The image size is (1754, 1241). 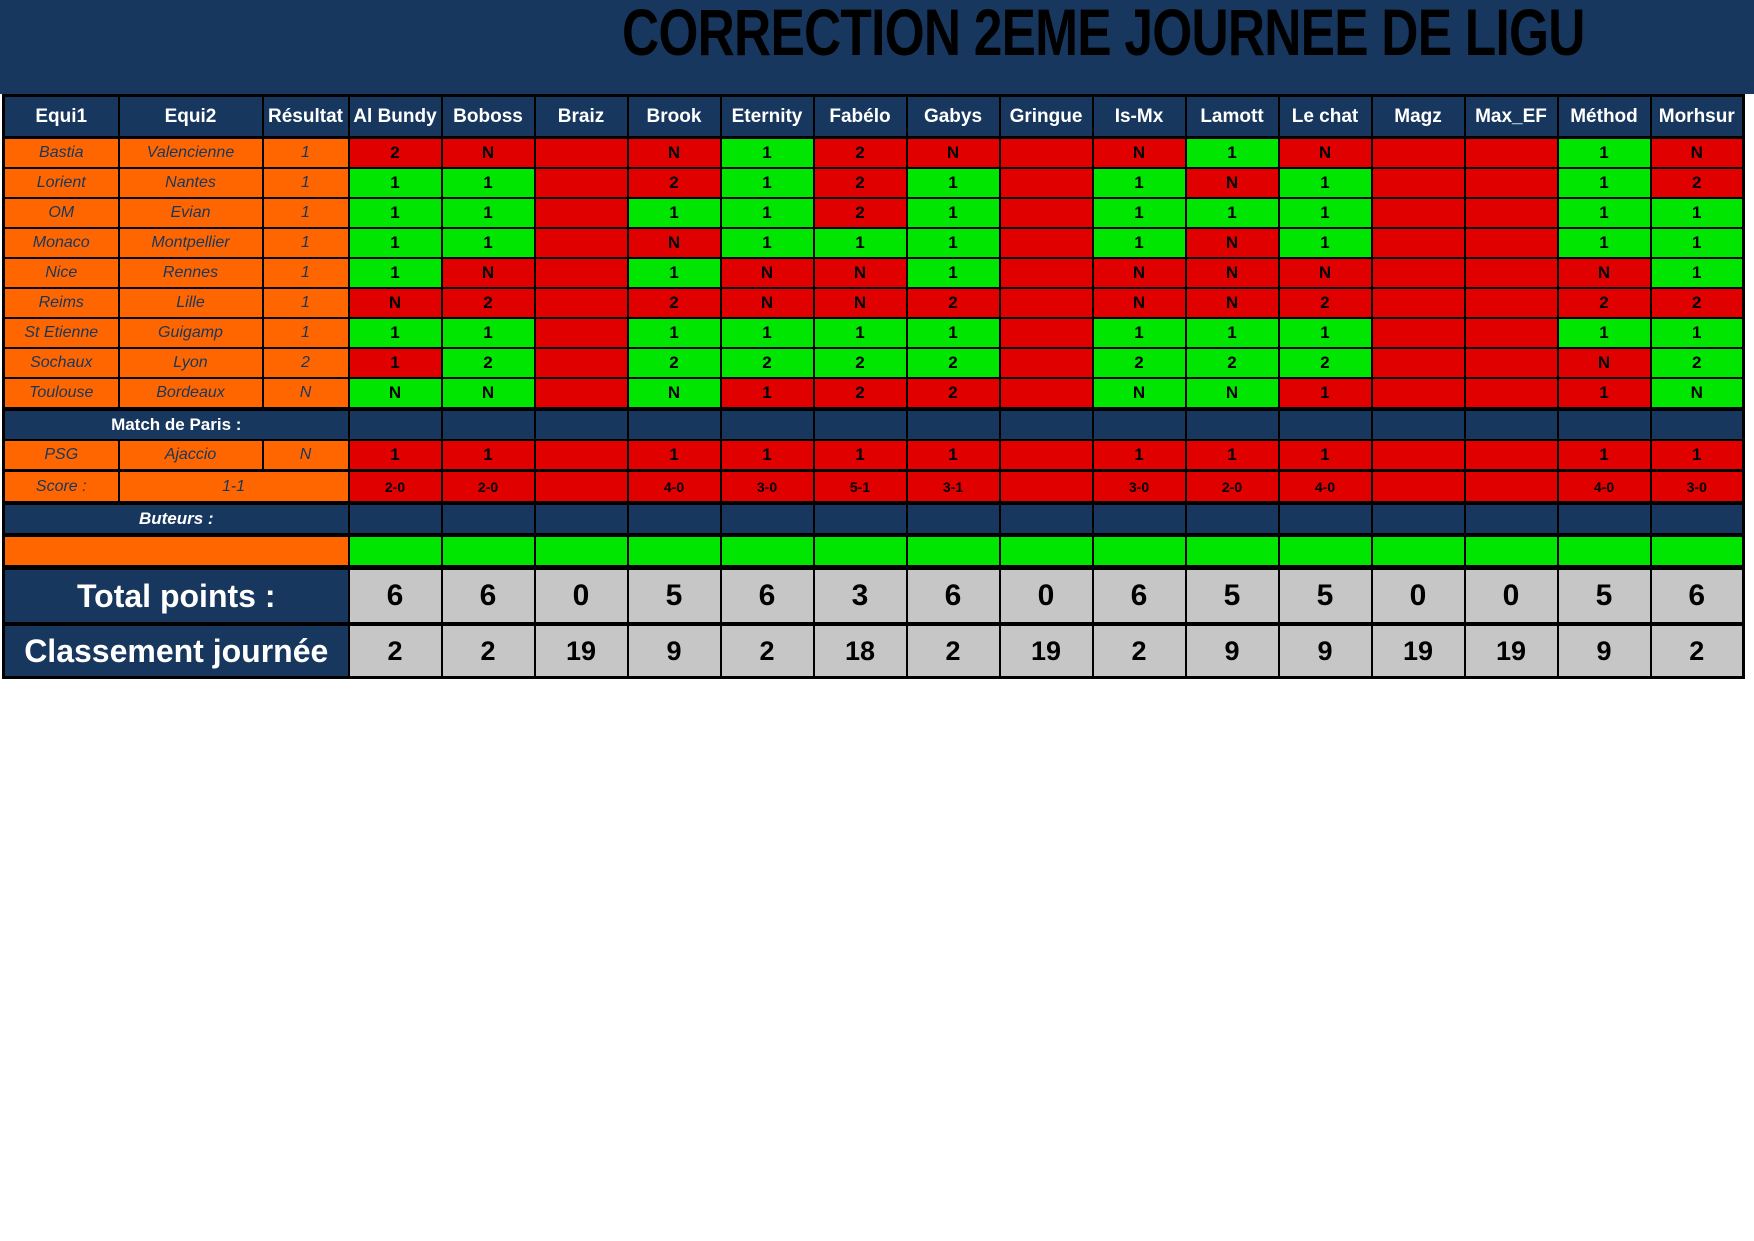 I want to click on title-bar: CORRECTION 2EME JOURNEE DE LIGU, so click(x=877, y=47).